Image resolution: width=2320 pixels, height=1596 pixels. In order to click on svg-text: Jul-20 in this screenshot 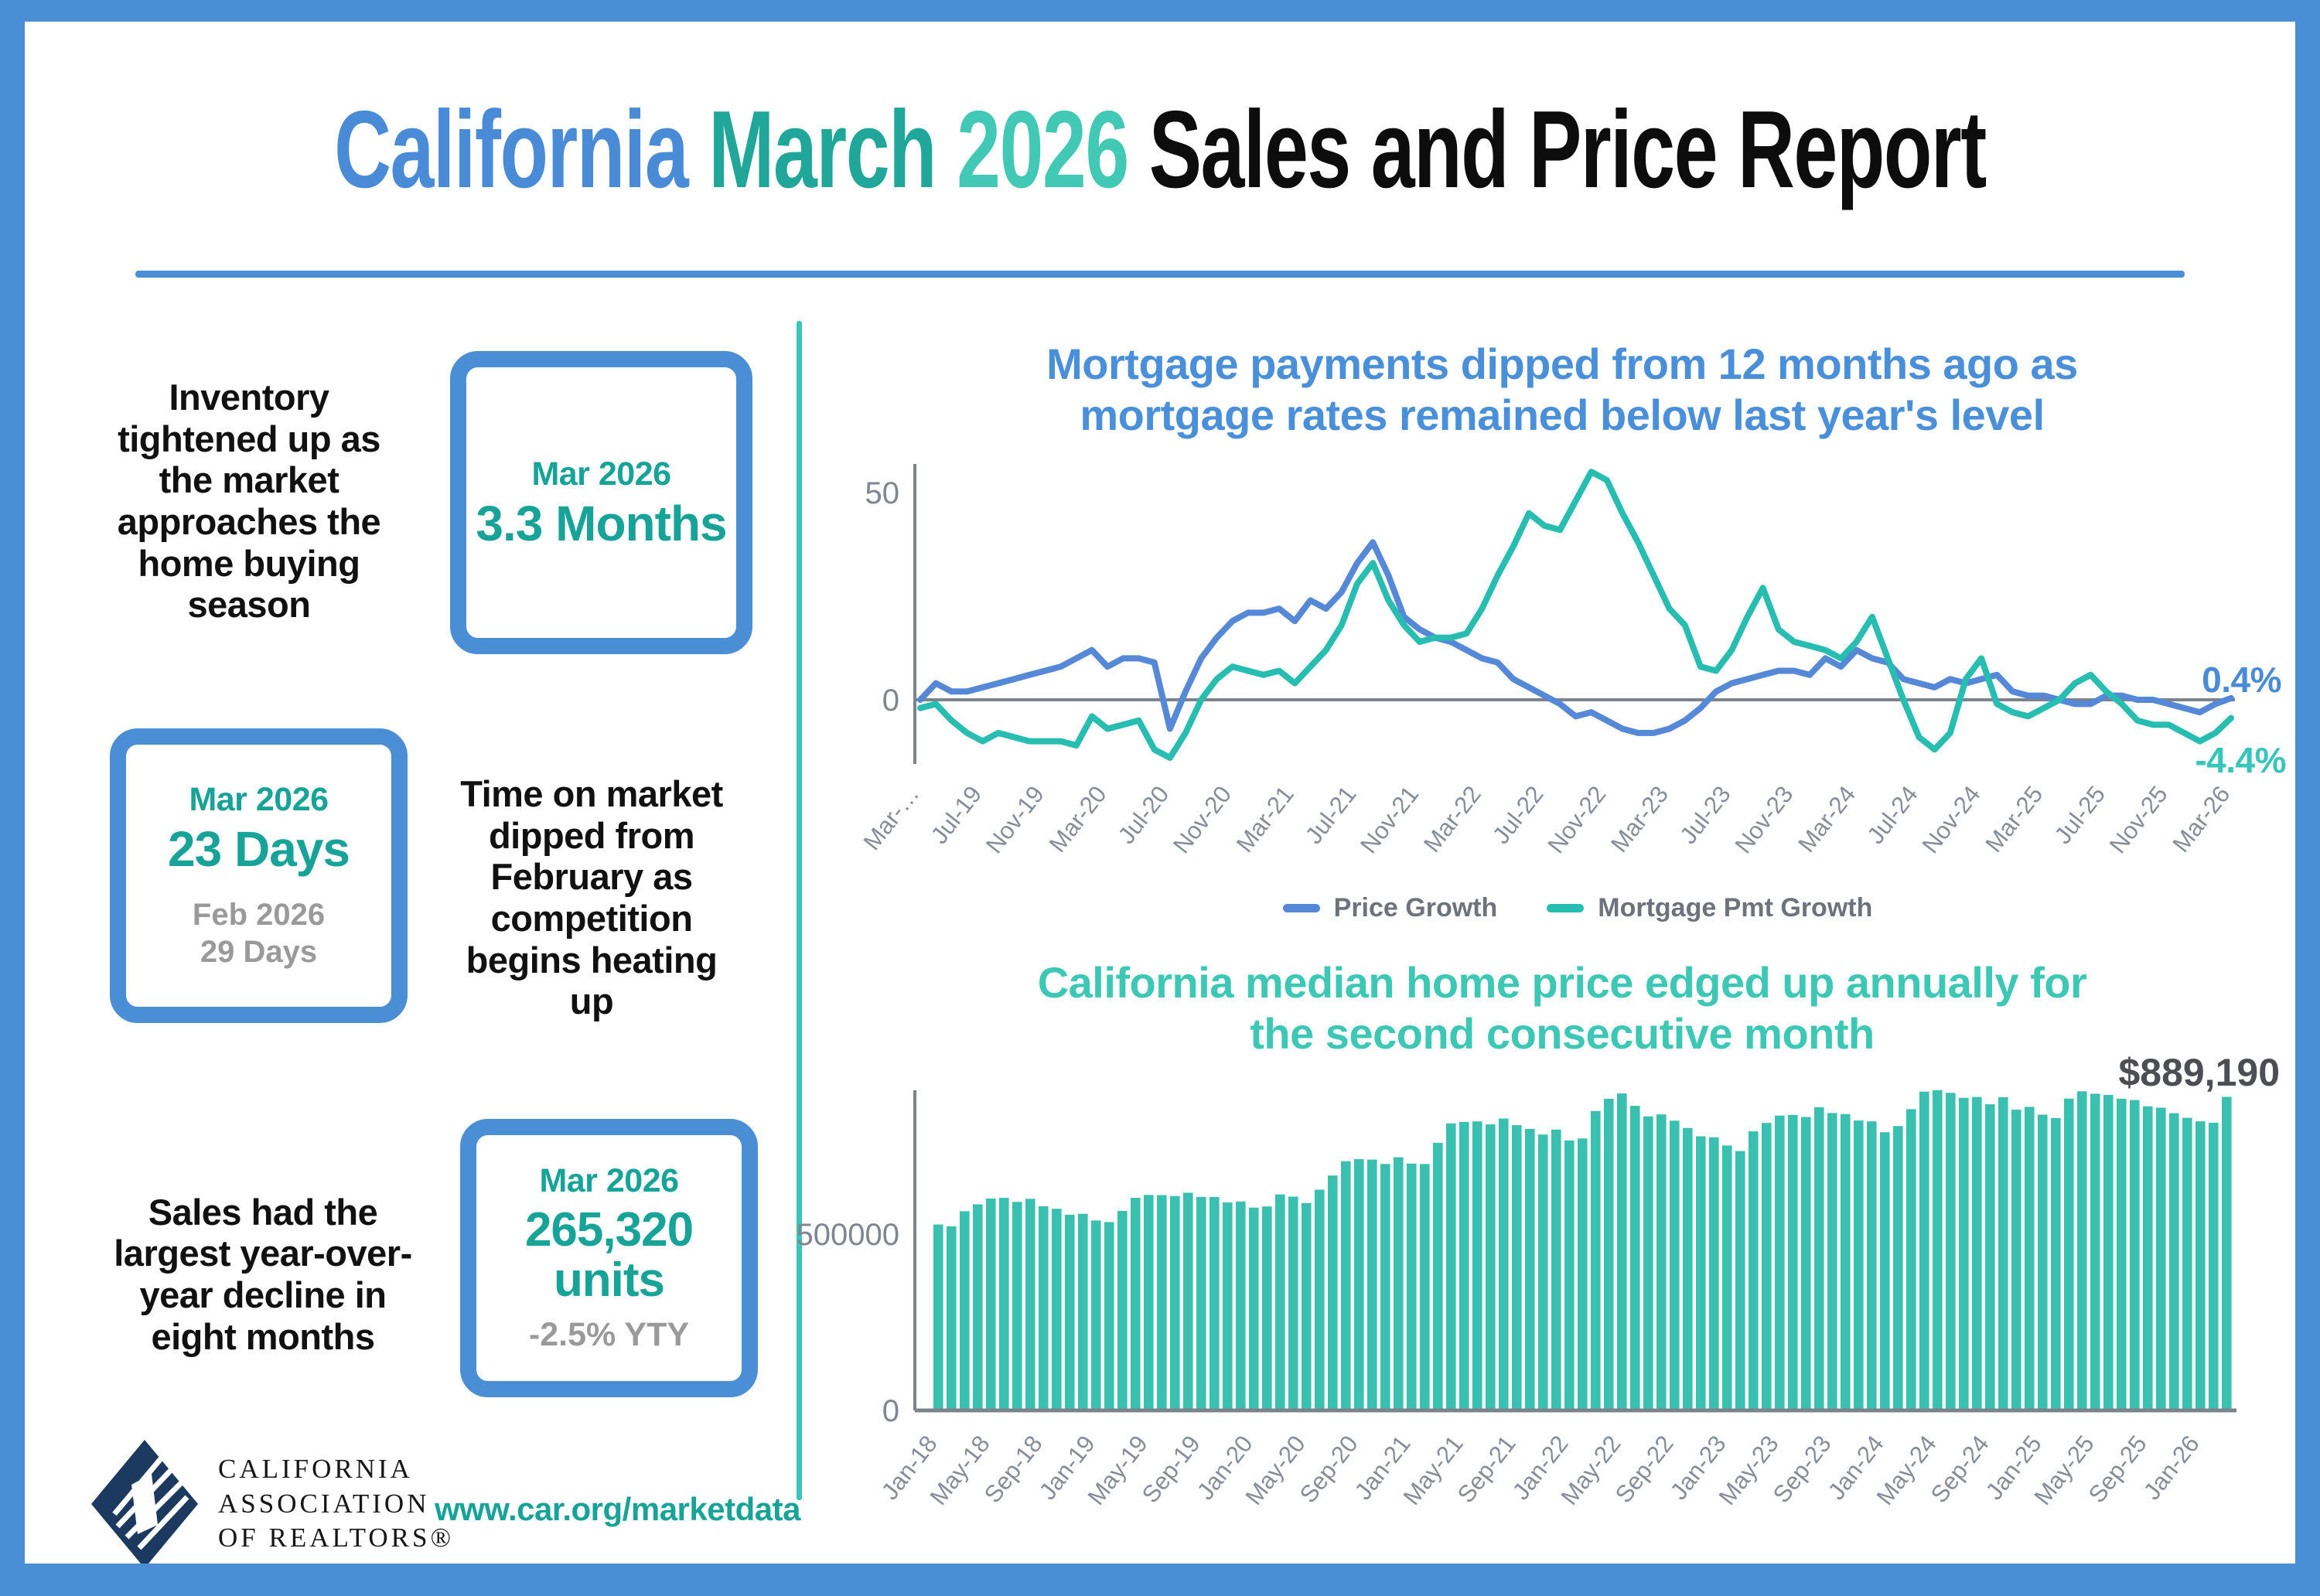, I will do `click(1144, 815)`.